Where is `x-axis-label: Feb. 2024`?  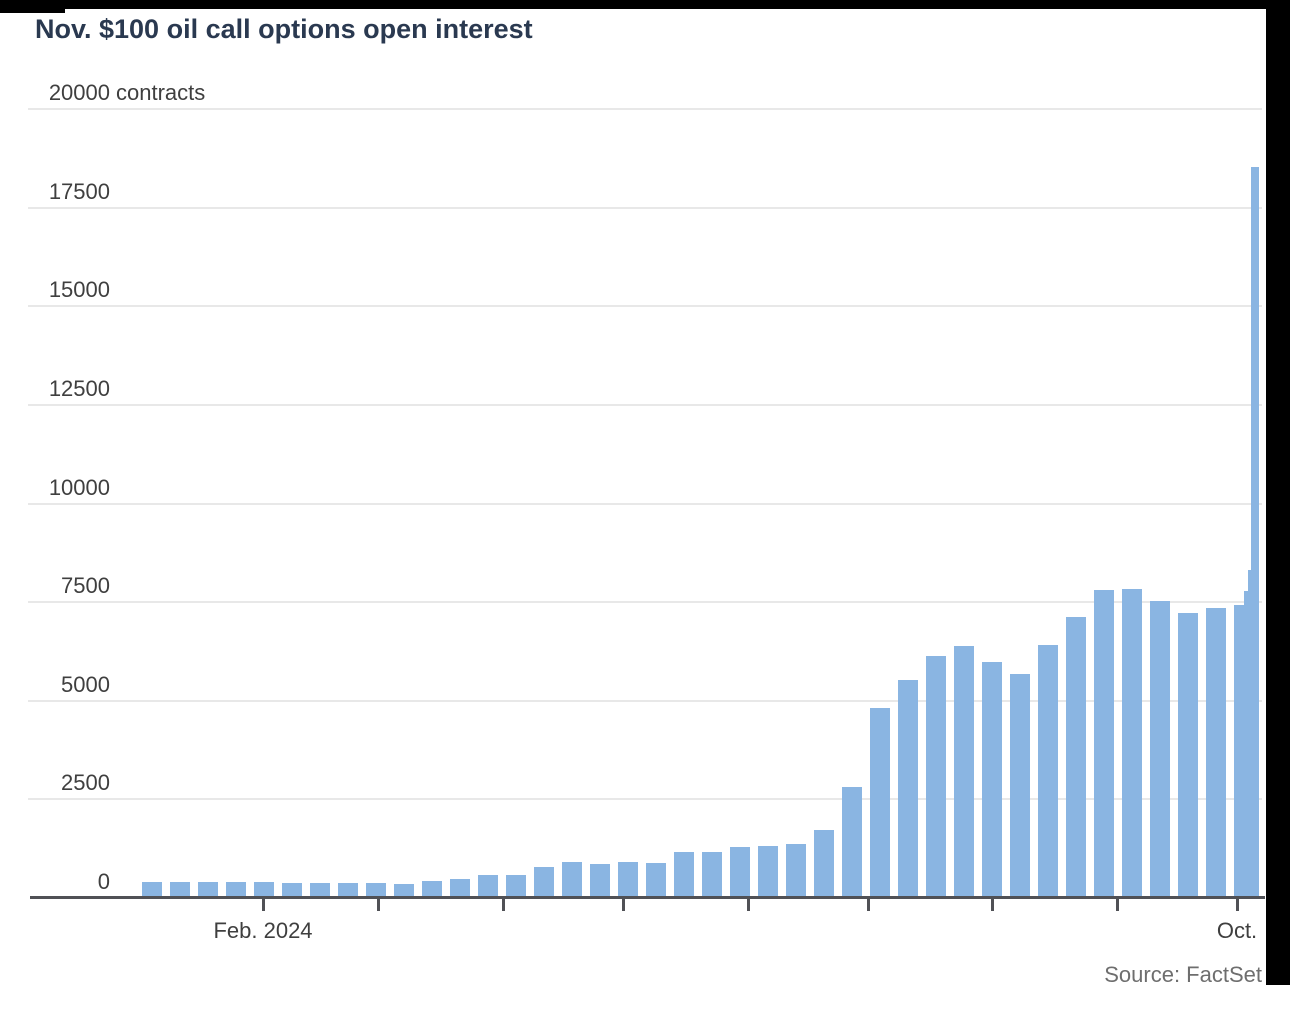
x-axis-label: Feb. 2024 is located at coordinates (263, 930).